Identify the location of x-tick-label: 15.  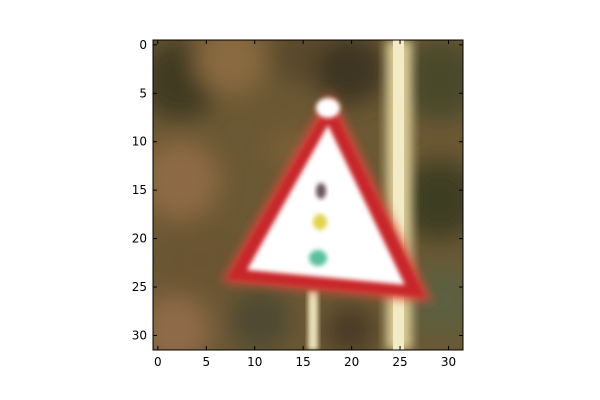
(303, 362).